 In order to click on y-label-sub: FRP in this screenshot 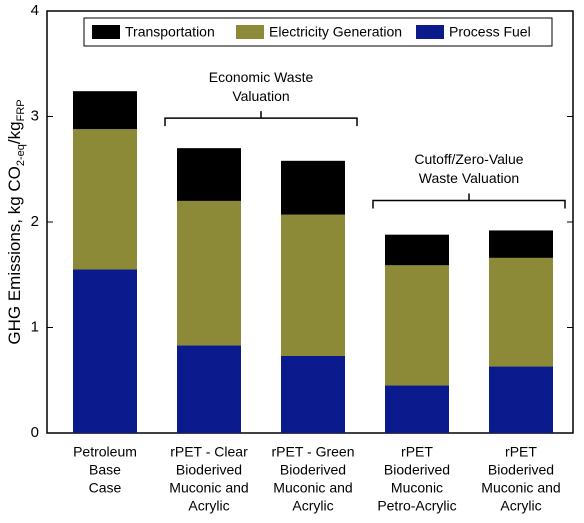, I will do `click(21, 110)`.